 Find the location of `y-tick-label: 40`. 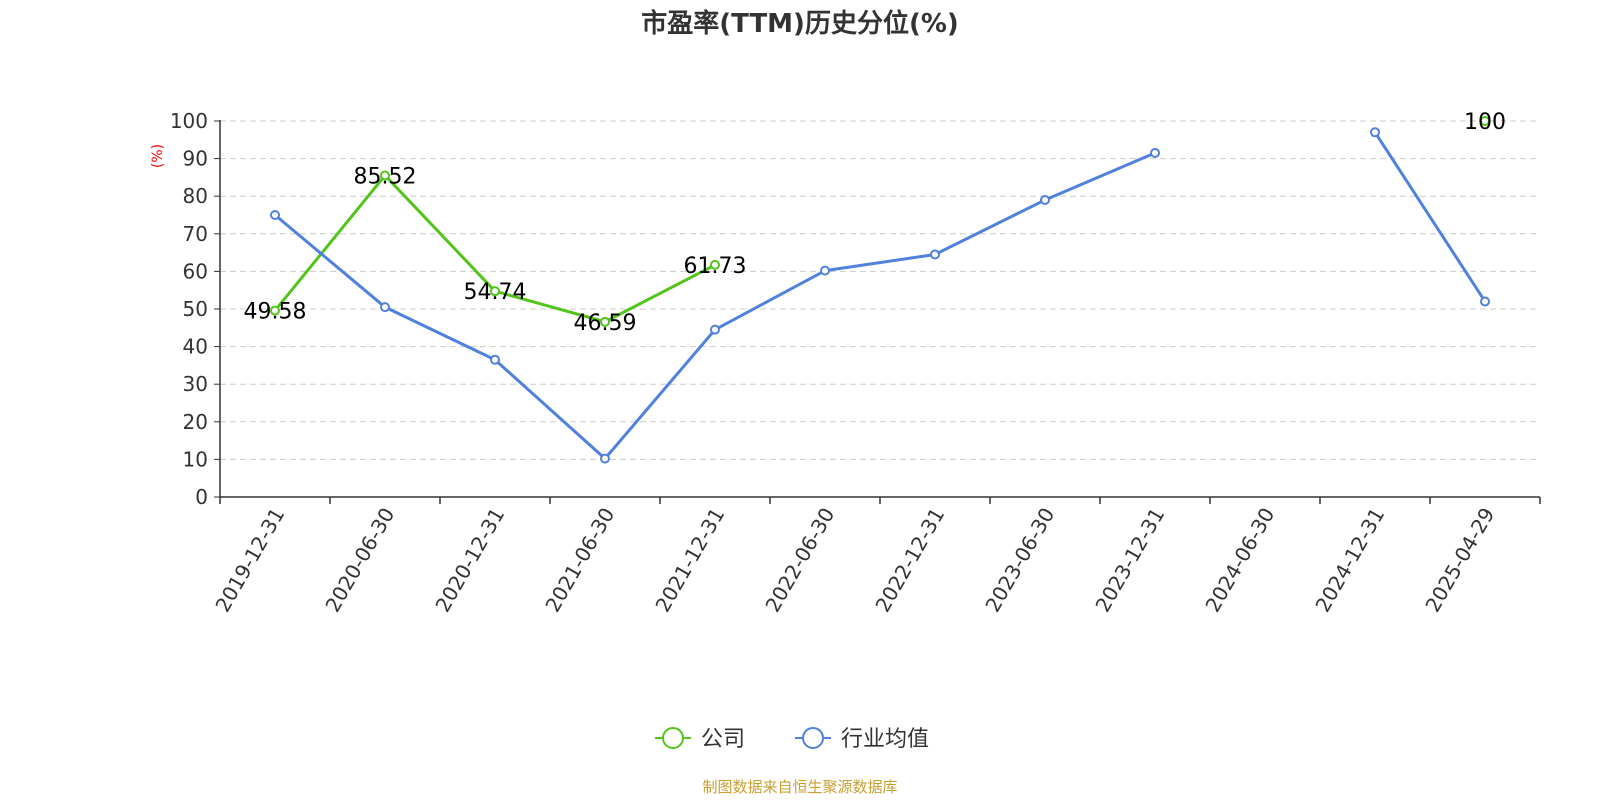

y-tick-label: 40 is located at coordinates (195, 347).